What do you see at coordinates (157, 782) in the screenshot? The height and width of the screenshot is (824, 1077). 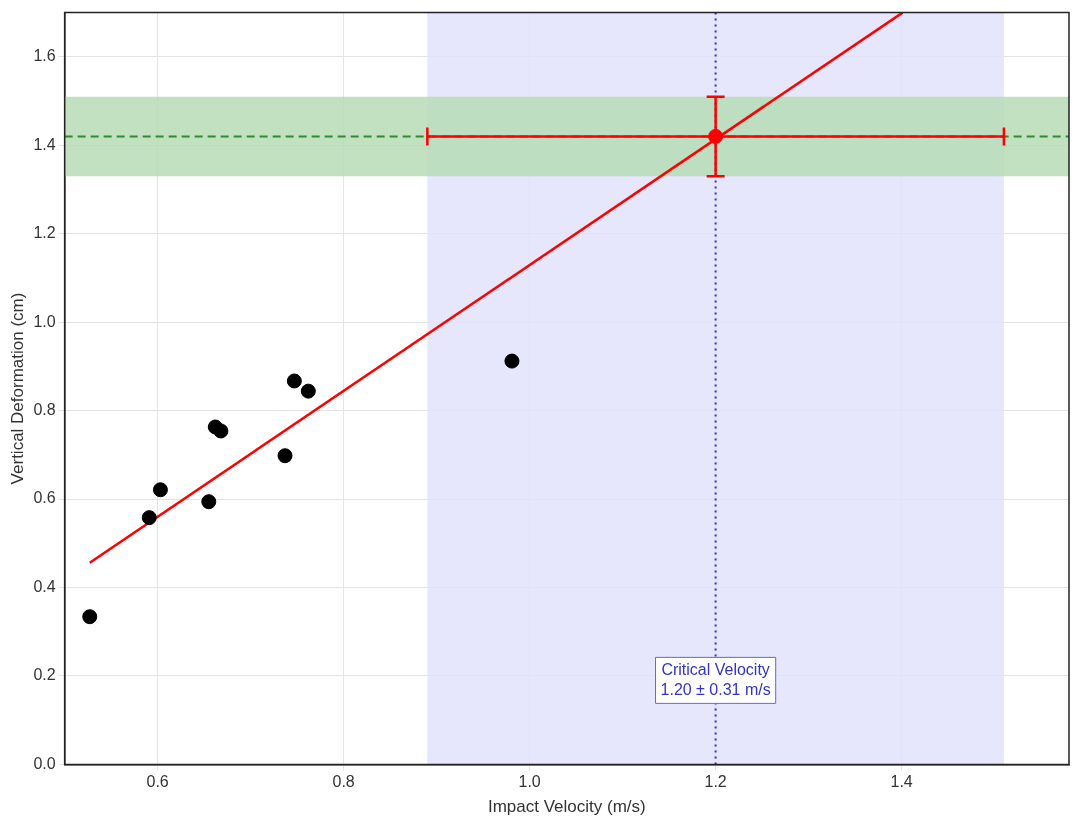 I see `x-tick-label: 0.6` at bounding box center [157, 782].